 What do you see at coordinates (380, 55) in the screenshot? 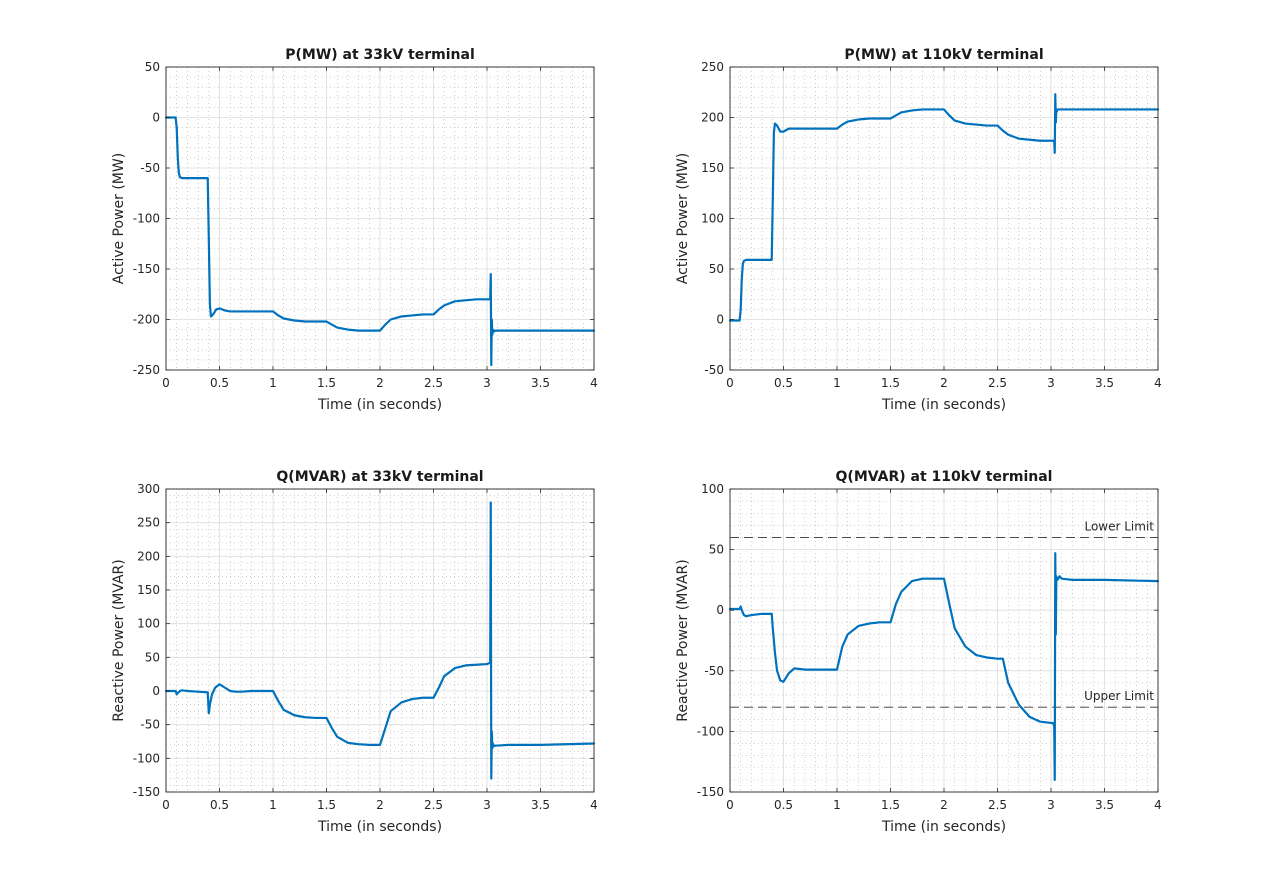
I see `chart-title: P(MW) at 33kV terminal` at bounding box center [380, 55].